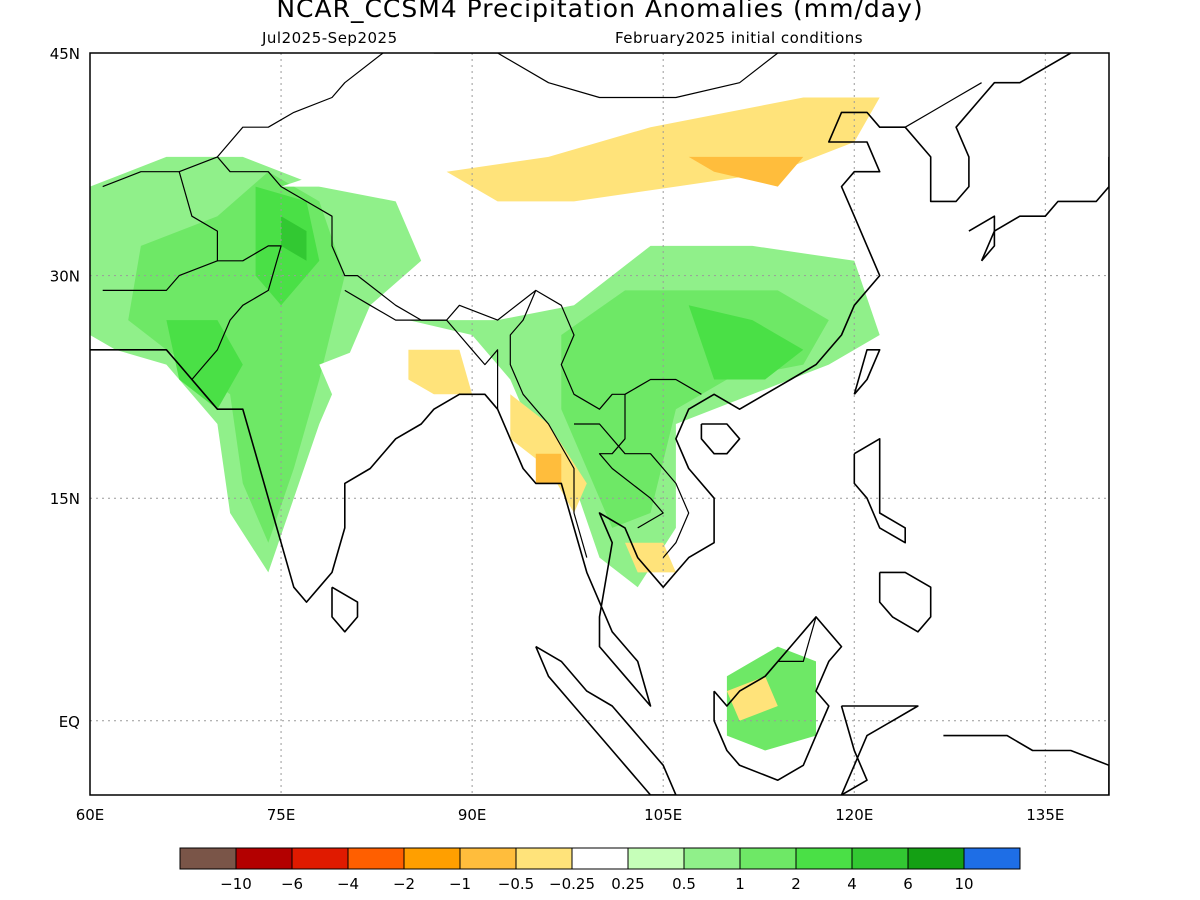 This screenshot has width=1200, height=900. I want to click on colorbar: −10 −6 −4 −2 −1 −0.5 −0.25 0.25 0.5 1 2 4 6 10, so click(600, 870).